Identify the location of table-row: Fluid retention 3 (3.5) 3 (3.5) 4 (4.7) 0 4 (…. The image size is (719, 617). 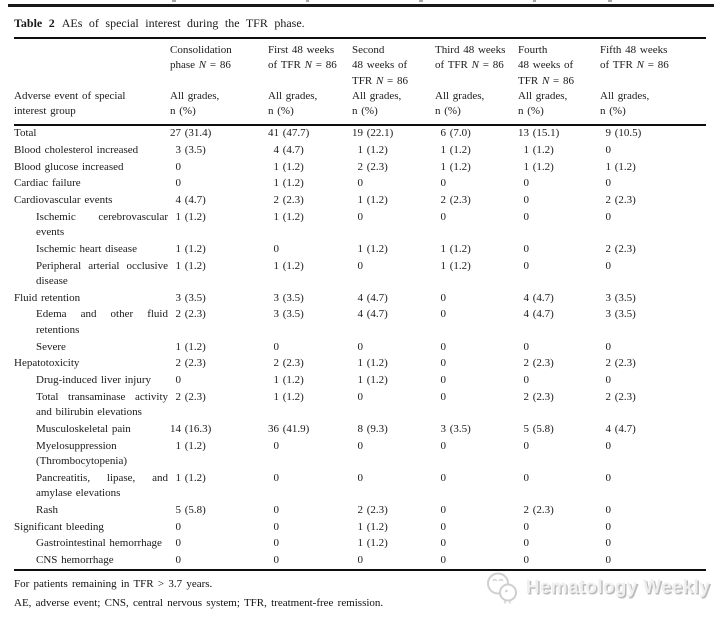
(360, 298).